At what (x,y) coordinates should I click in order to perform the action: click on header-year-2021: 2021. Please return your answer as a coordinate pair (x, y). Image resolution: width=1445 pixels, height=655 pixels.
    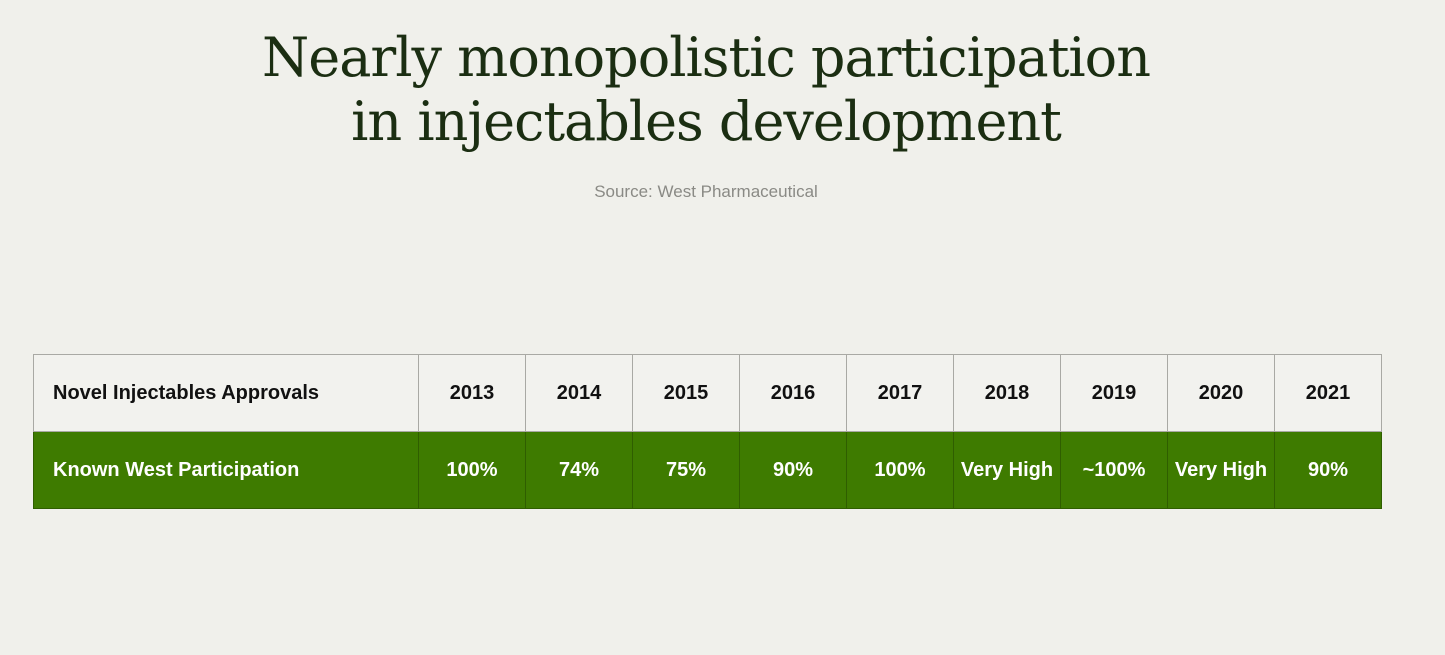
    Looking at the image, I should click on (1328, 393).